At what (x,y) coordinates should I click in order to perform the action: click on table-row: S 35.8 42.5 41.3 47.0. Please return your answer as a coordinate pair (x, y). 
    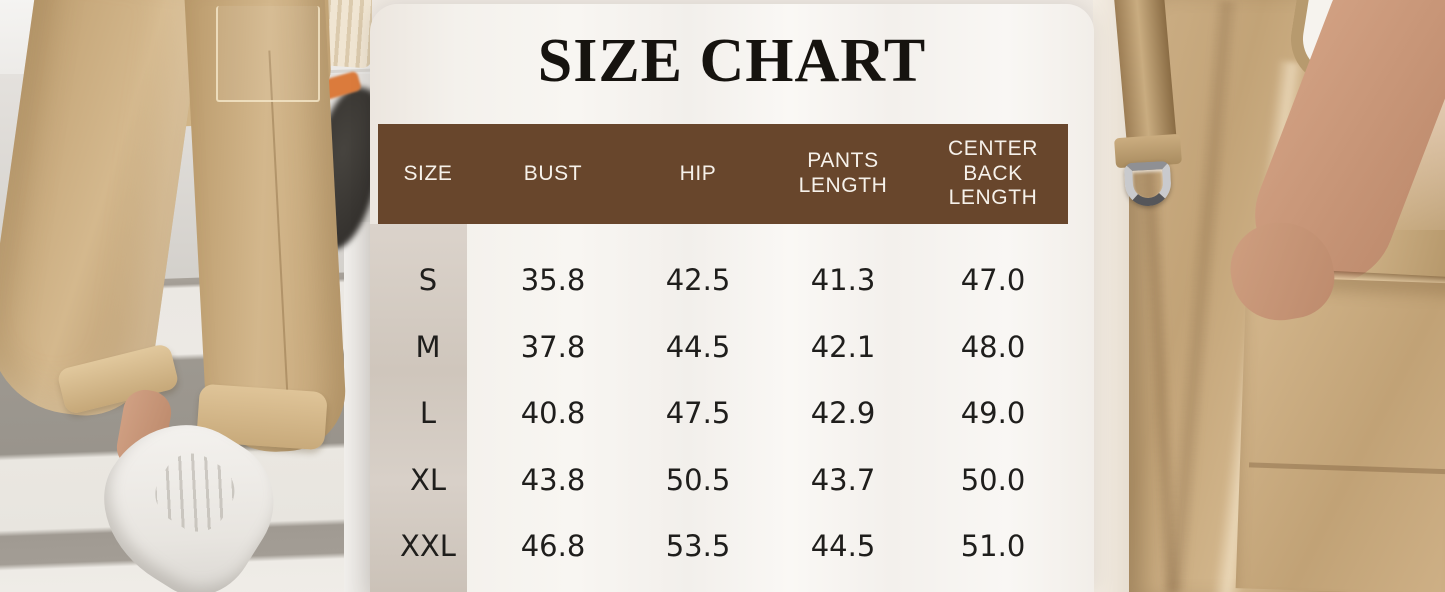
    Looking at the image, I should click on (723, 280).